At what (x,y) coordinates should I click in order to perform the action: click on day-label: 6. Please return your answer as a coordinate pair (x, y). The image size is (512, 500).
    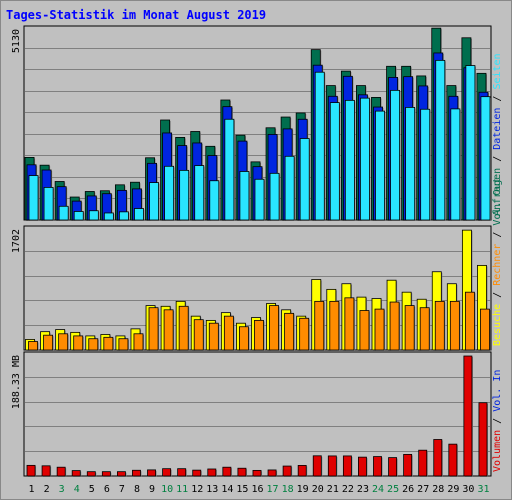
    Looking at the image, I should click on (107, 489).